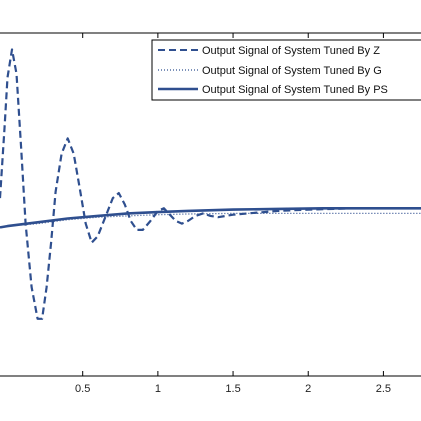 Image resolution: width=421 pixels, height=421 pixels. Describe the element at coordinates (295, 90) in the screenshot. I see `legend-label-ps: Output Signal of System Tuned By PS` at that location.